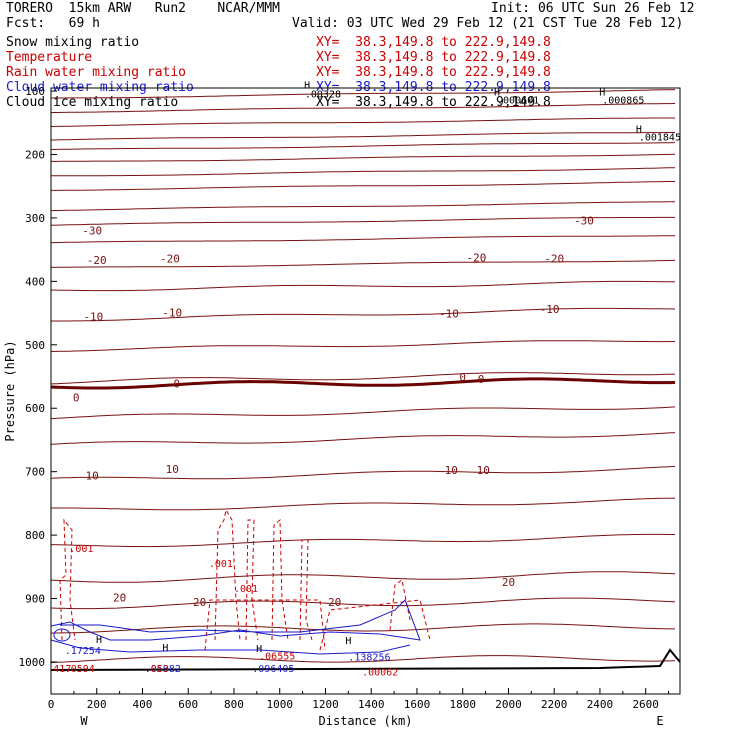 The width and height of the screenshot is (740, 740). Describe the element at coordinates (433, 72) in the screenshot. I see `legend-rain-xy: XY= 38.3,149.8 to 222.9,149.8` at that location.